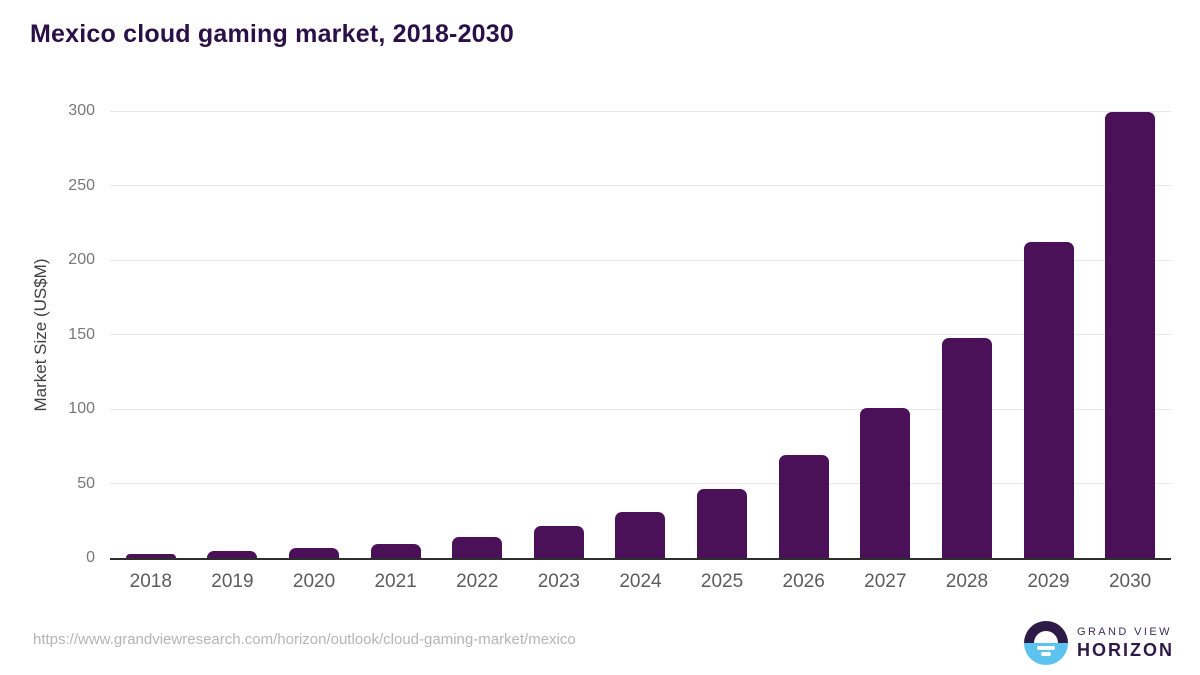 The width and height of the screenshot is (1200, 675). What do you see at coordinates (395, 551) in the screenshot?
I see `bar-2021` at bounding box center [395, 551].